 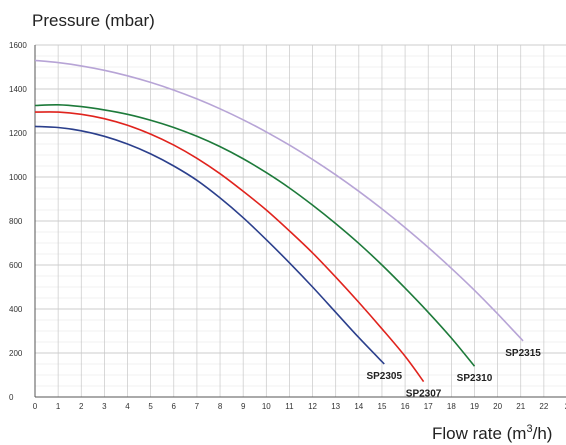 What do you see at coordinates (104, 406) in the screenshot?
I see `x-tick-label: 3` at bounding box center [104, 406].